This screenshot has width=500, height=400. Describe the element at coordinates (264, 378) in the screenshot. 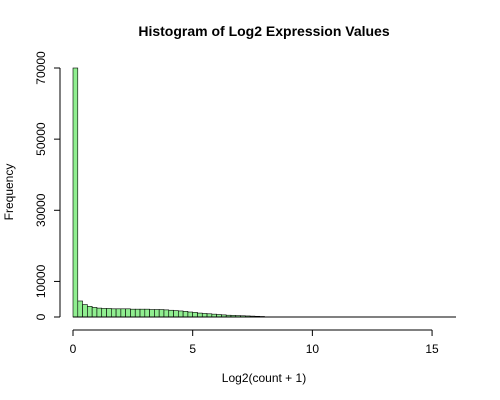

I see `x-axis-label: Log2(count + 1)` at that location.